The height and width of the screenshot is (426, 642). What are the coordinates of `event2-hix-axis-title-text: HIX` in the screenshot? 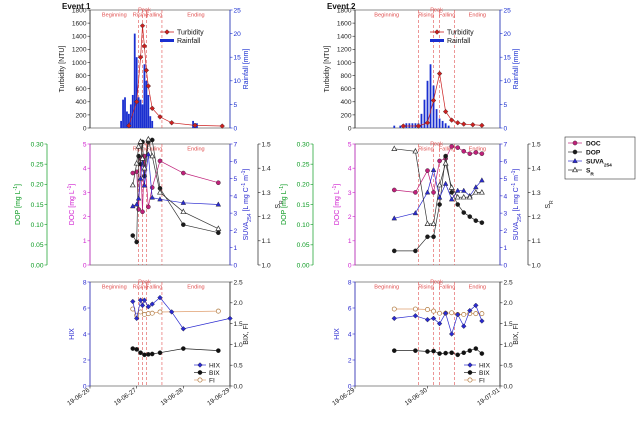 It's located at (337, 334).